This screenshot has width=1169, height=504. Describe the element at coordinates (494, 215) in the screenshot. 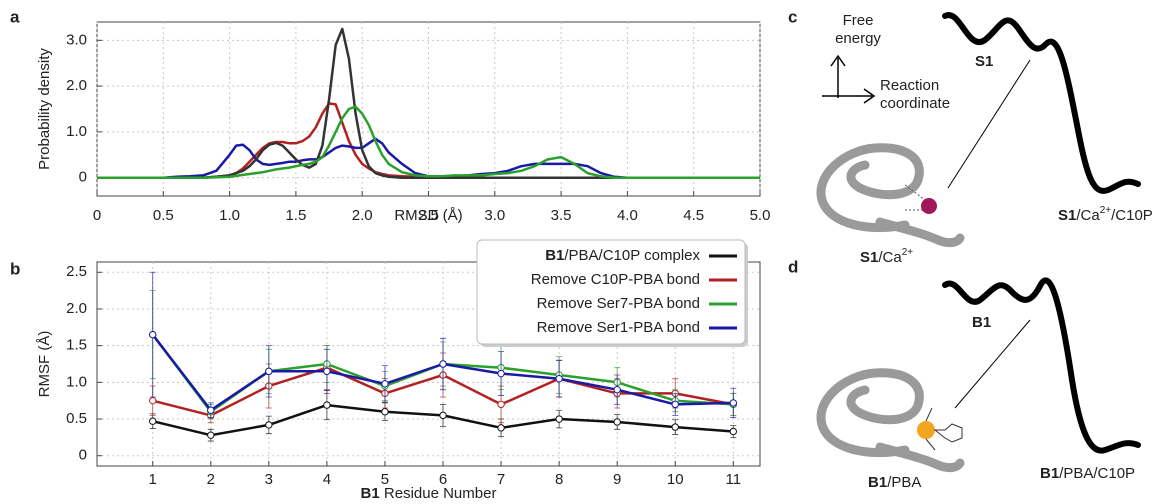

I see `x-tick-label: 3.0` at that location.